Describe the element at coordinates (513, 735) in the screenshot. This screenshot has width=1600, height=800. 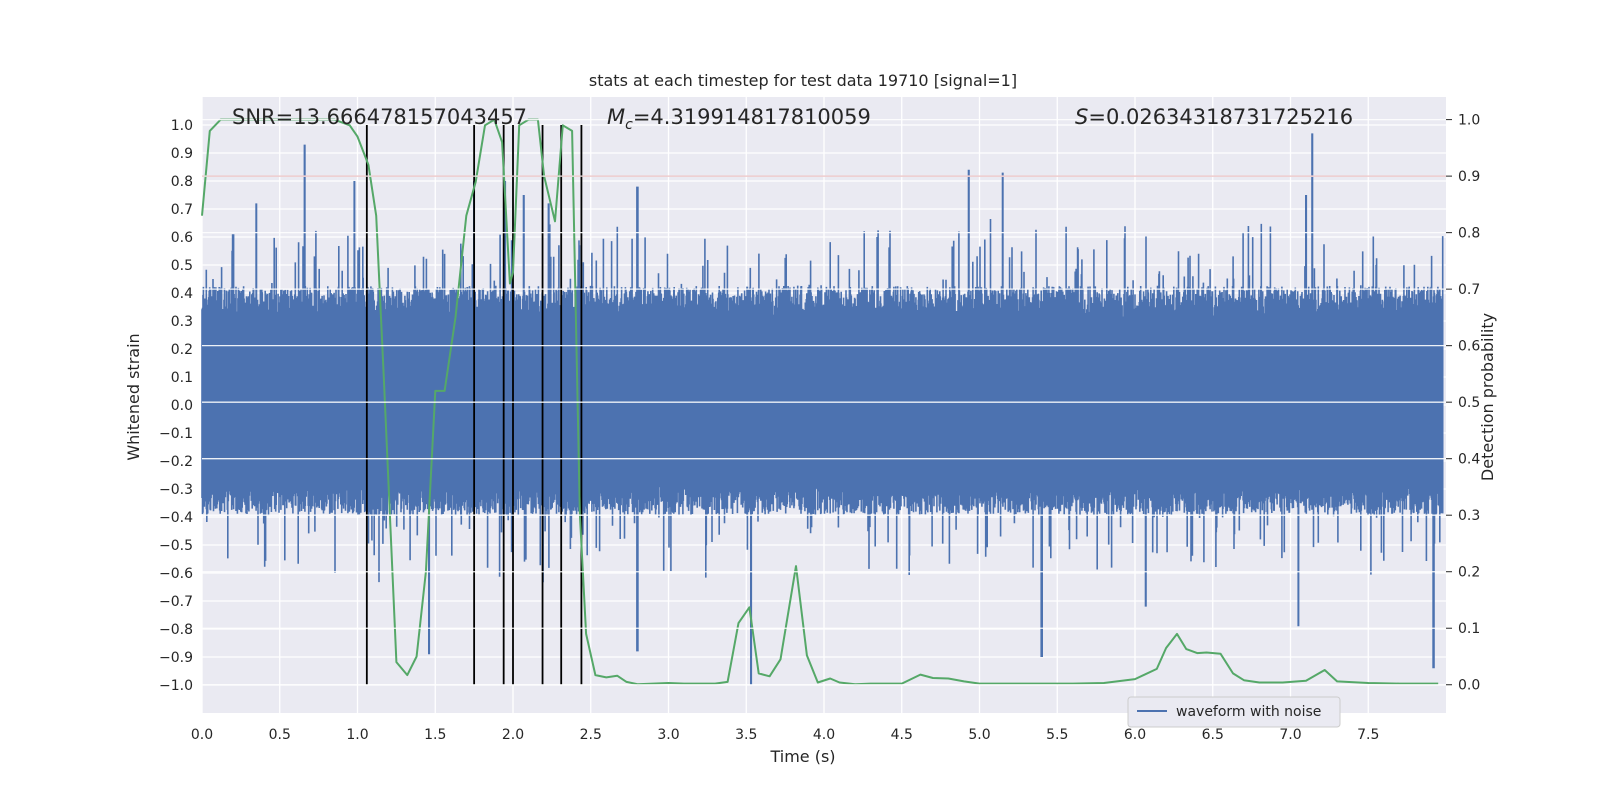
I see `x-tick-label: 2.0` at that location.